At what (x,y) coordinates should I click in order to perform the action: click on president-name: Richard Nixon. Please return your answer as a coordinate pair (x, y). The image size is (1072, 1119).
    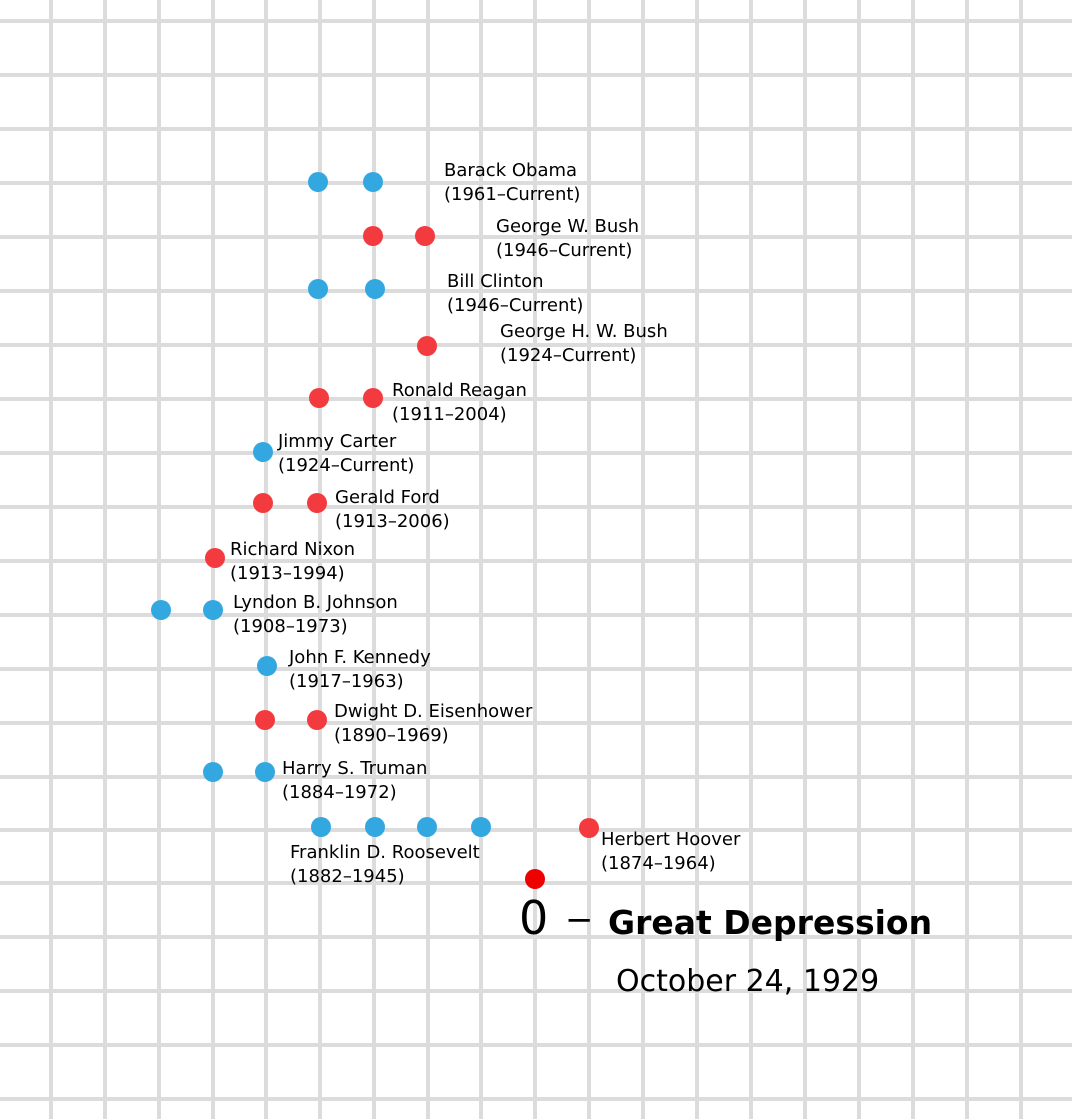
    Looking at the image, I should click on (293, 549).